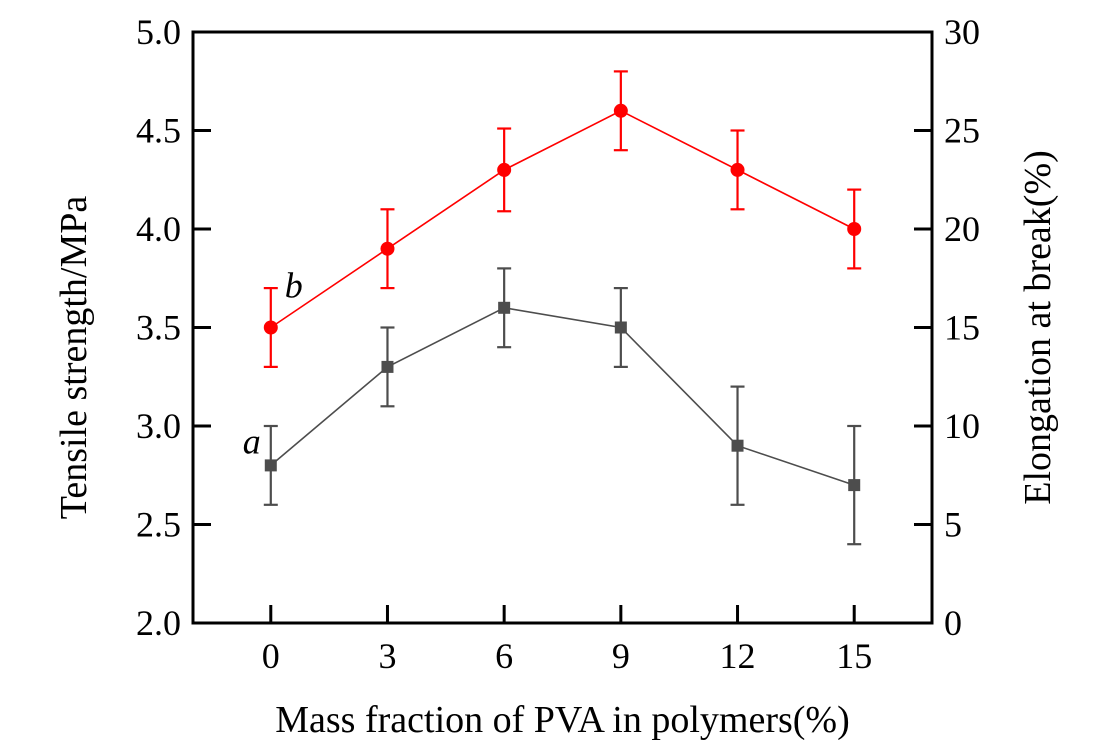  What do you see at coordinates (158, 426) in the screenshot?
I see `left-y-tick-label: 3.0` at bounding box center [158, 426].